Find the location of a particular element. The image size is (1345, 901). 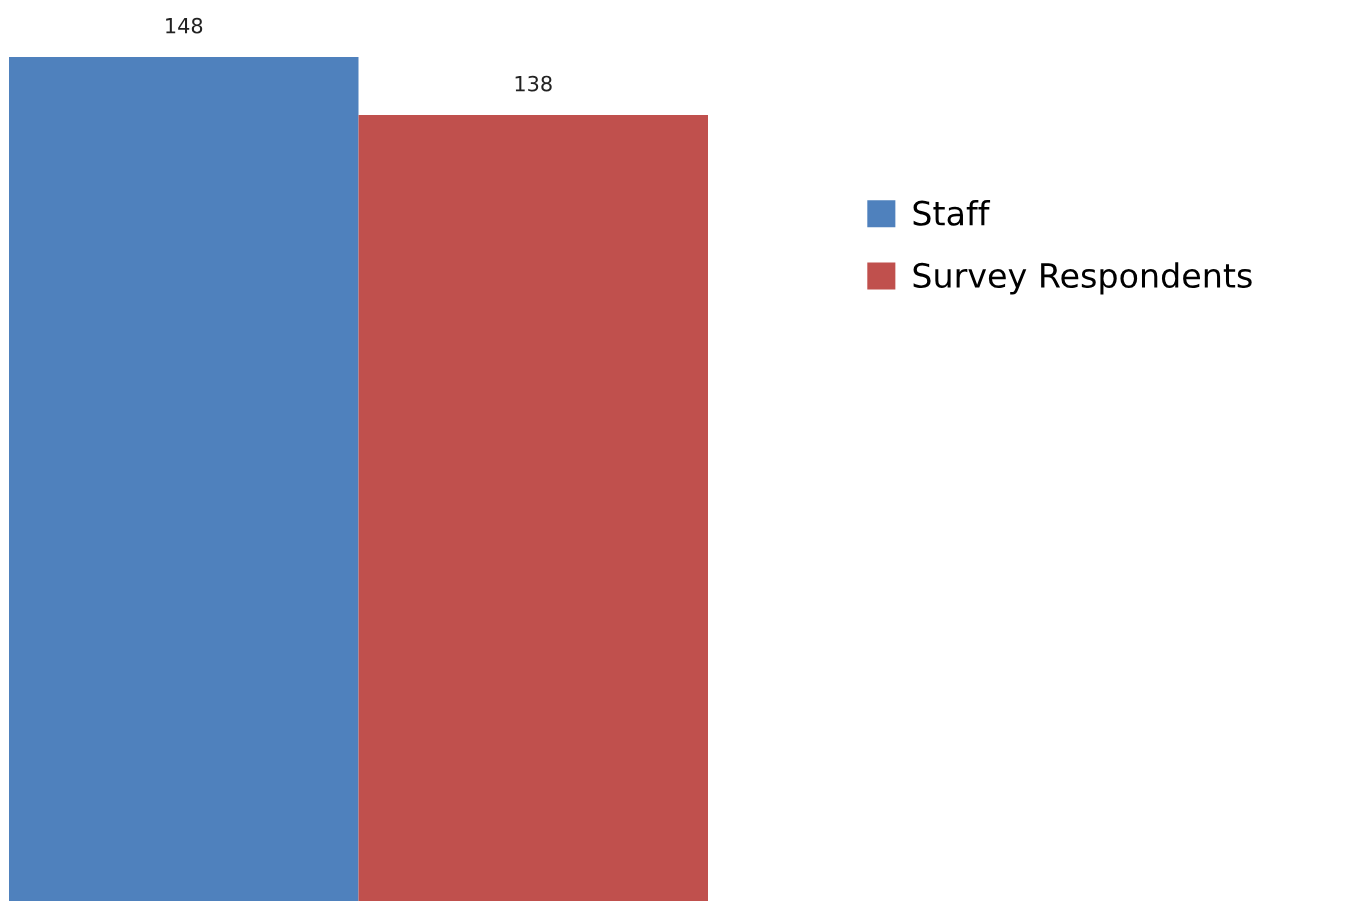

legend-label: Survey Respondents is located at coordinates (1082, 278).